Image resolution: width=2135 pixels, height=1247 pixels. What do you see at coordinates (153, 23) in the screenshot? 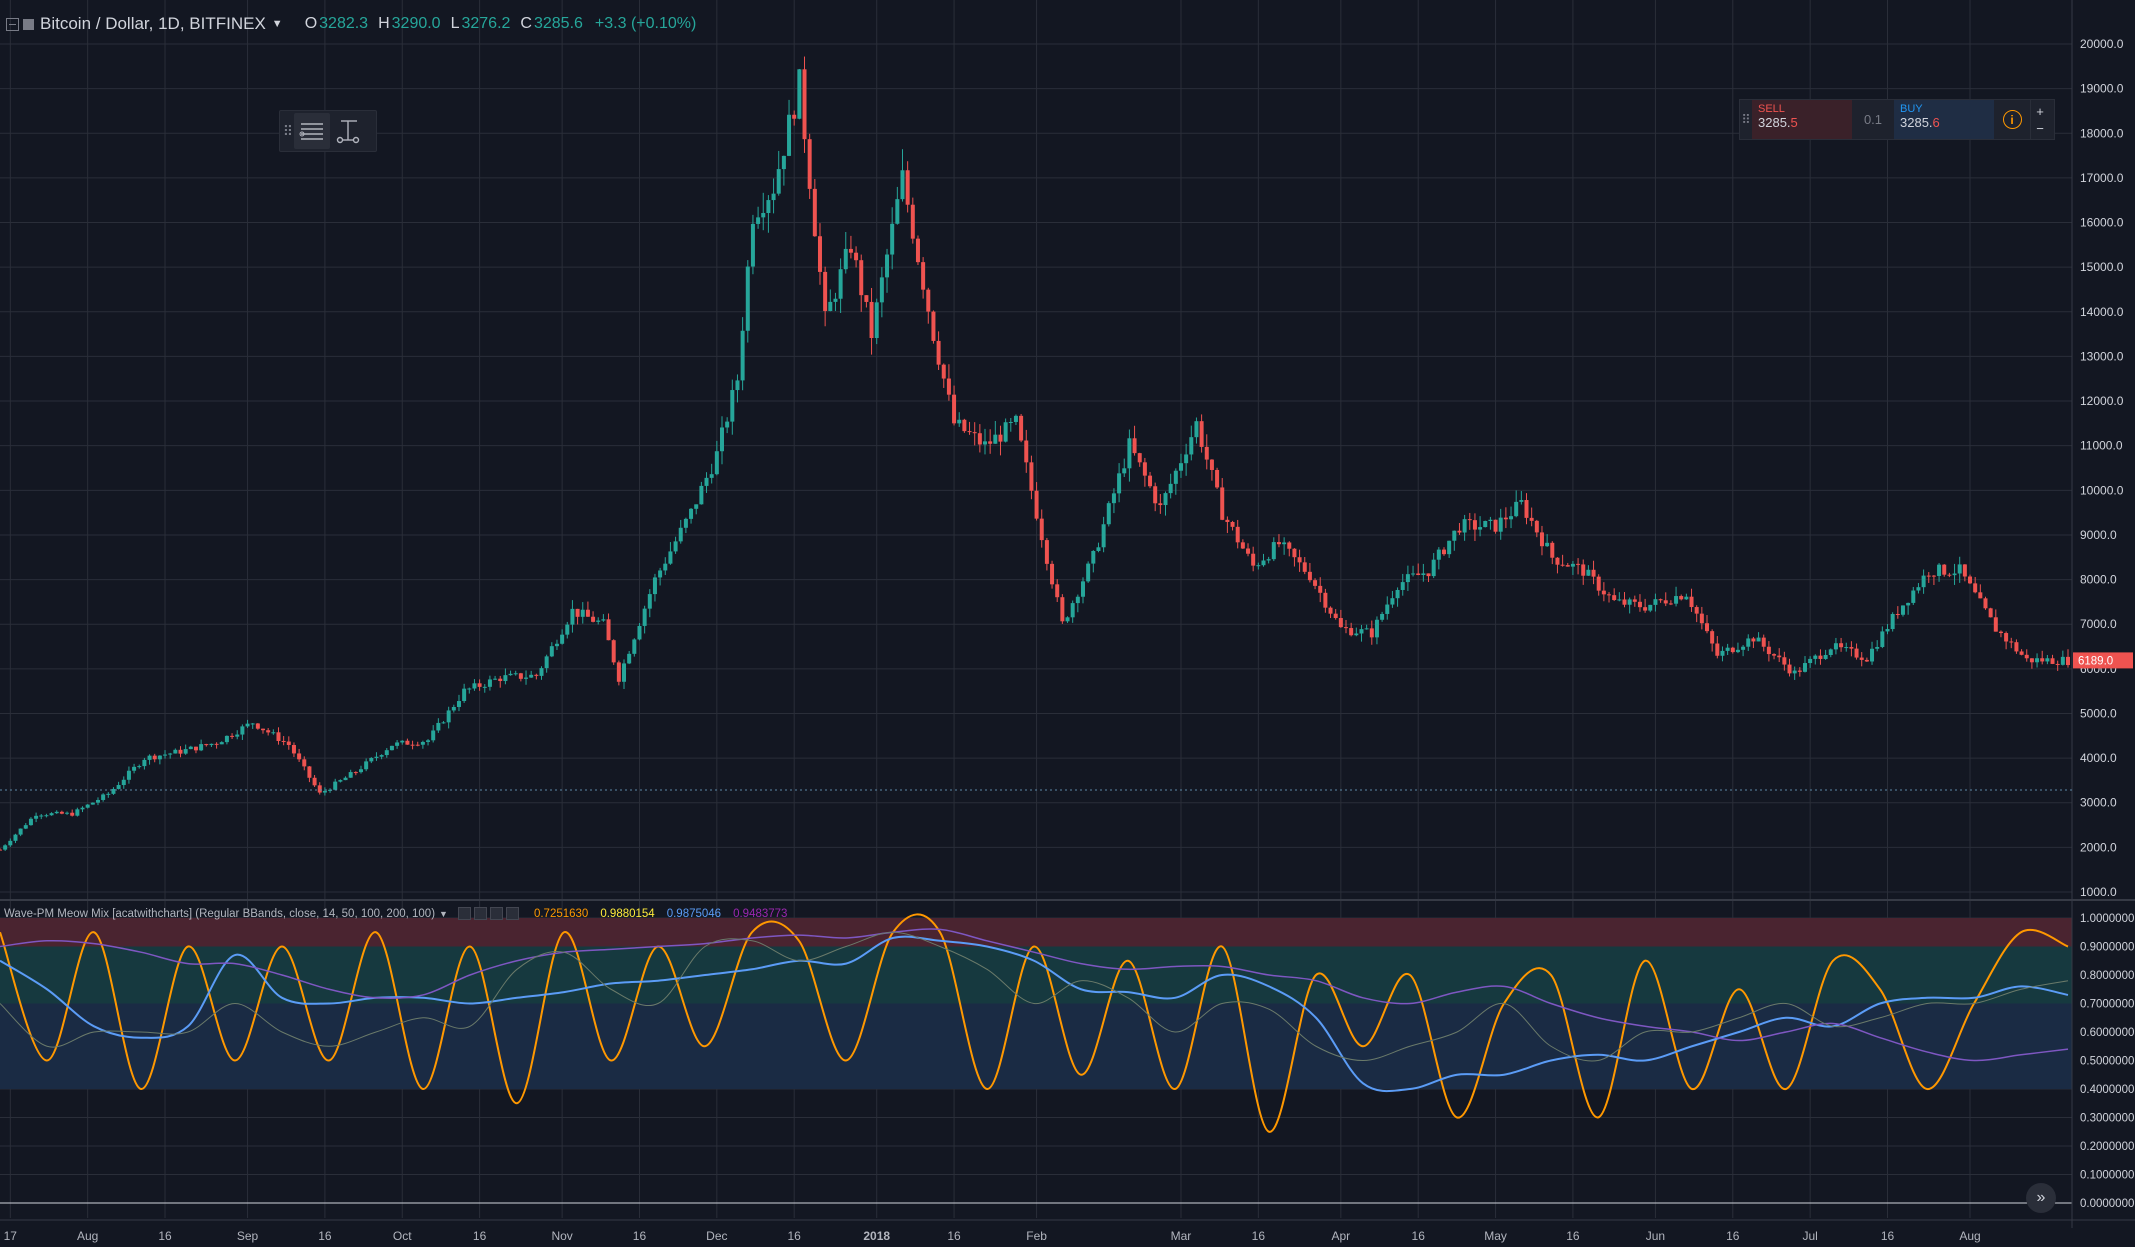
I see `symbol-name: Bitcoin / Dollar, 1D, BITFINEX` at bounding box center [153, 23].